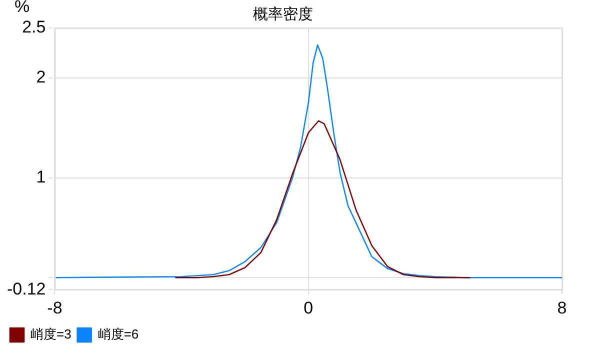 The height and width of the screenshot is (354, 592). I want to click on chart-title: 概率密度, so click(283, 15).